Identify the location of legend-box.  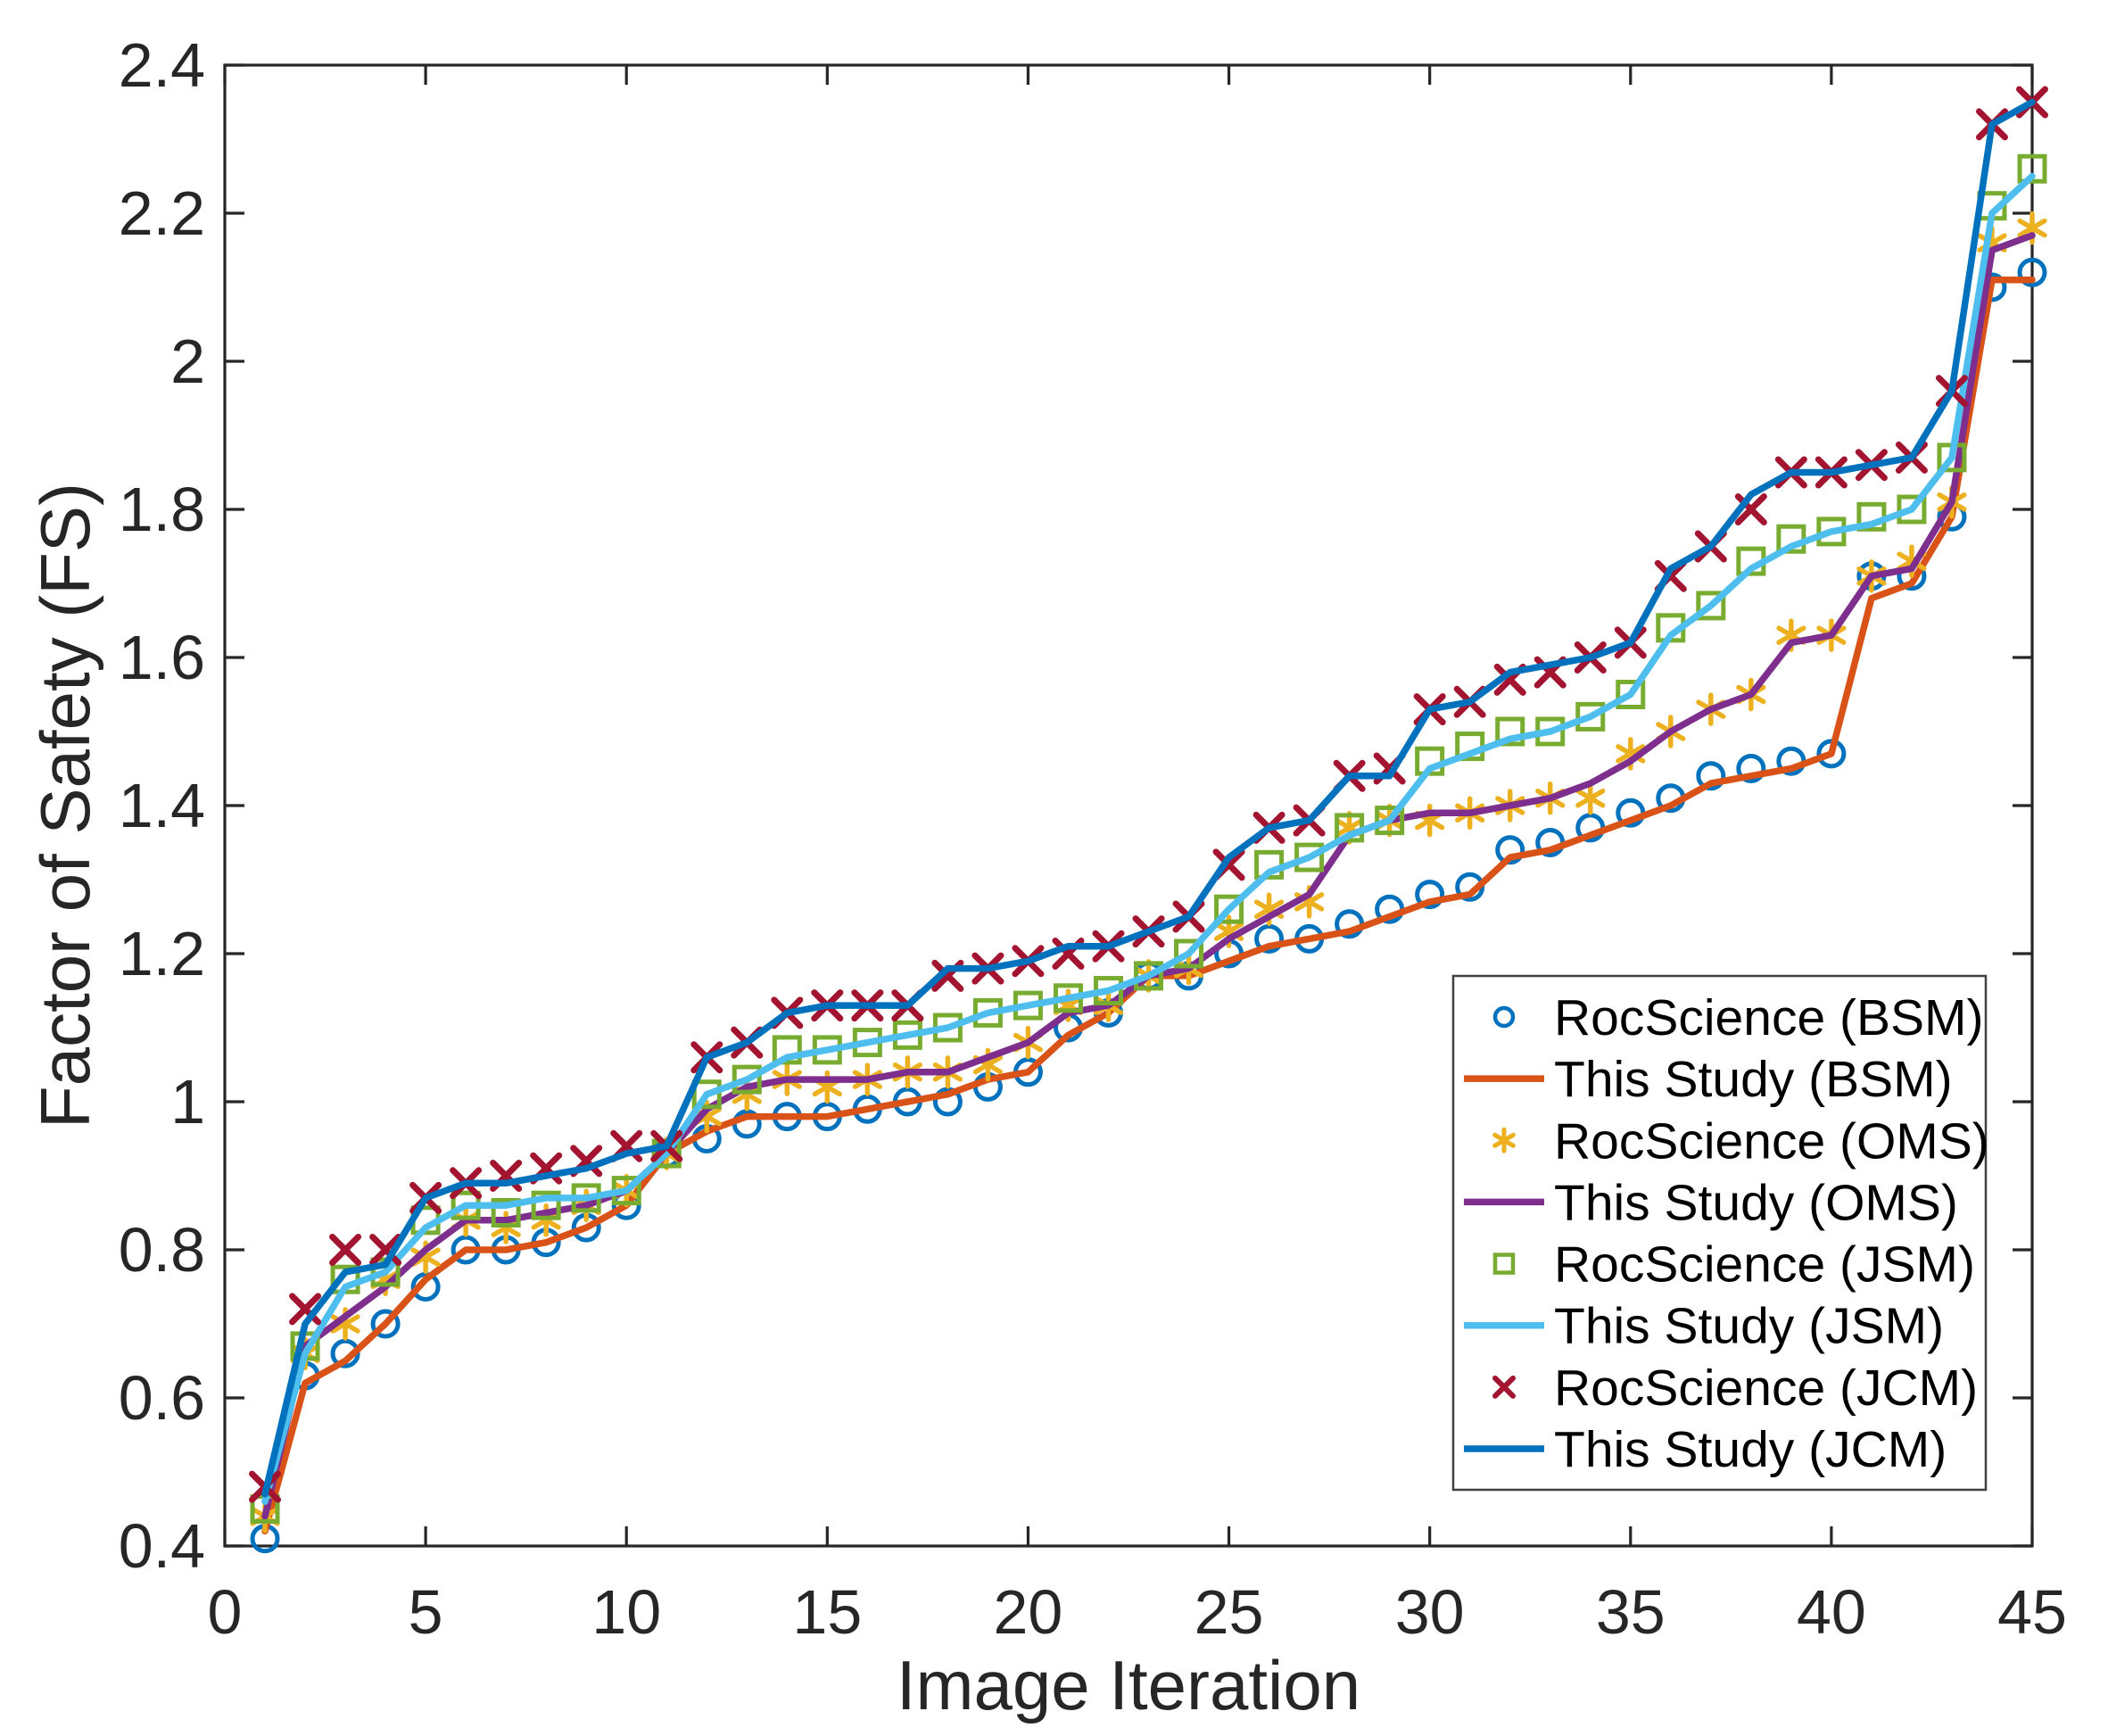
(1719, 1233).